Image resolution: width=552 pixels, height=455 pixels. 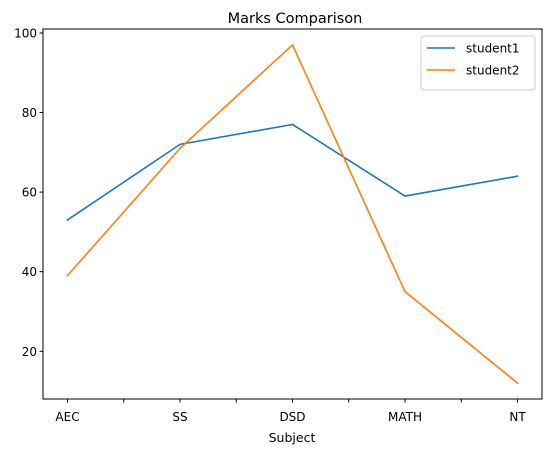 I want to click on y-tick-label: 80, so click(x=29, y=113).